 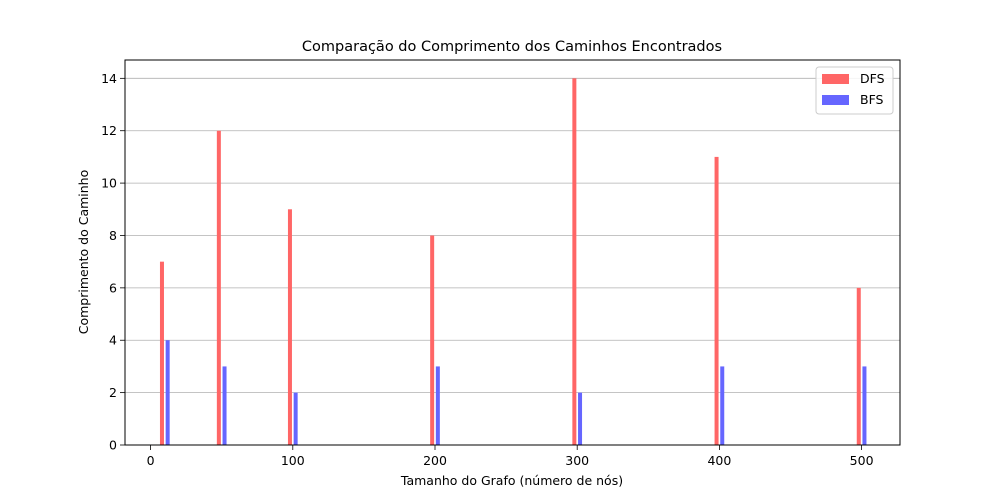 I want to click on legend: DFS BFS, so click(x=854, y=90).